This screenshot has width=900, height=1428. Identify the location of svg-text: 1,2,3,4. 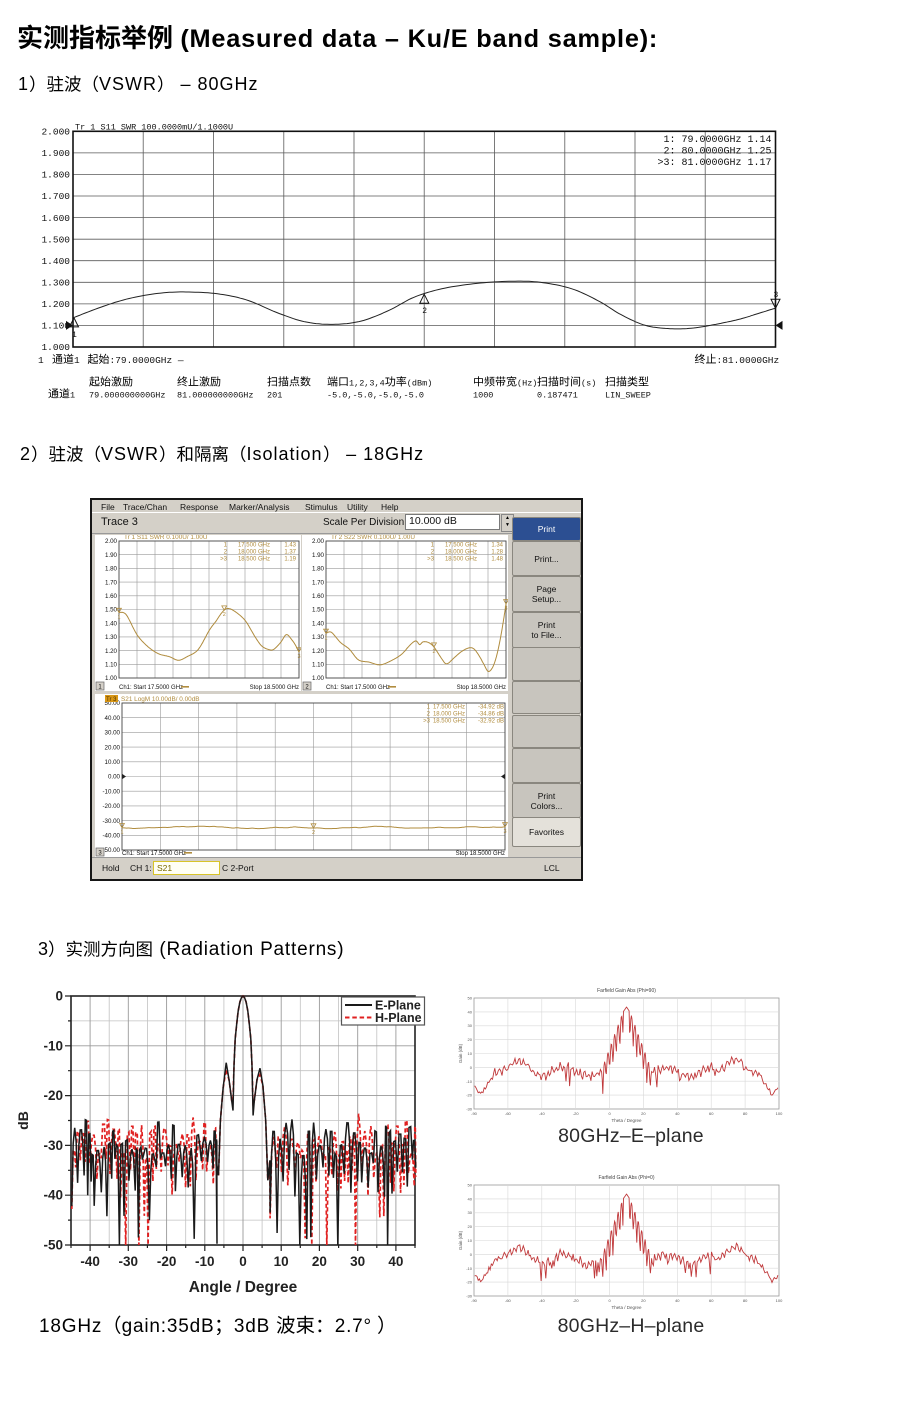
(367, 384).